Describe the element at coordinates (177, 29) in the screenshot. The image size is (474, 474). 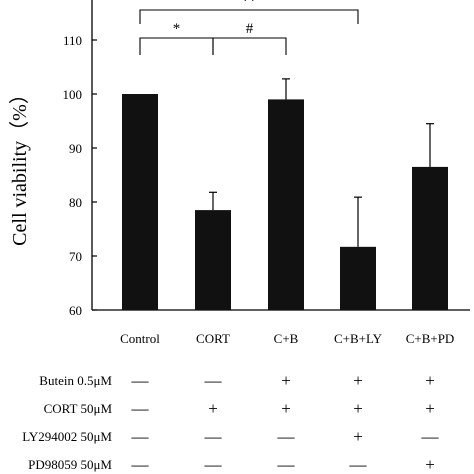
I see `significance-label: *` at that location.